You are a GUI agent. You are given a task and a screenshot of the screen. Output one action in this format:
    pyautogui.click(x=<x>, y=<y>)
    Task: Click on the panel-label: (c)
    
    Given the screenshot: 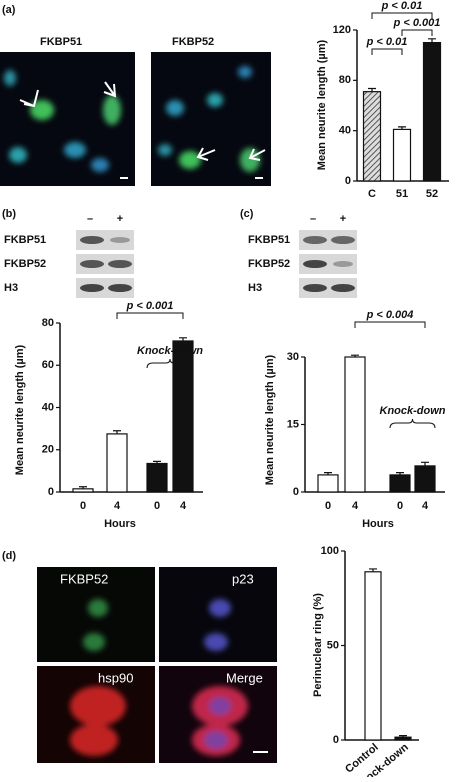 What is the action you would take?
    pyautogui.click(x=247, y=214)
    